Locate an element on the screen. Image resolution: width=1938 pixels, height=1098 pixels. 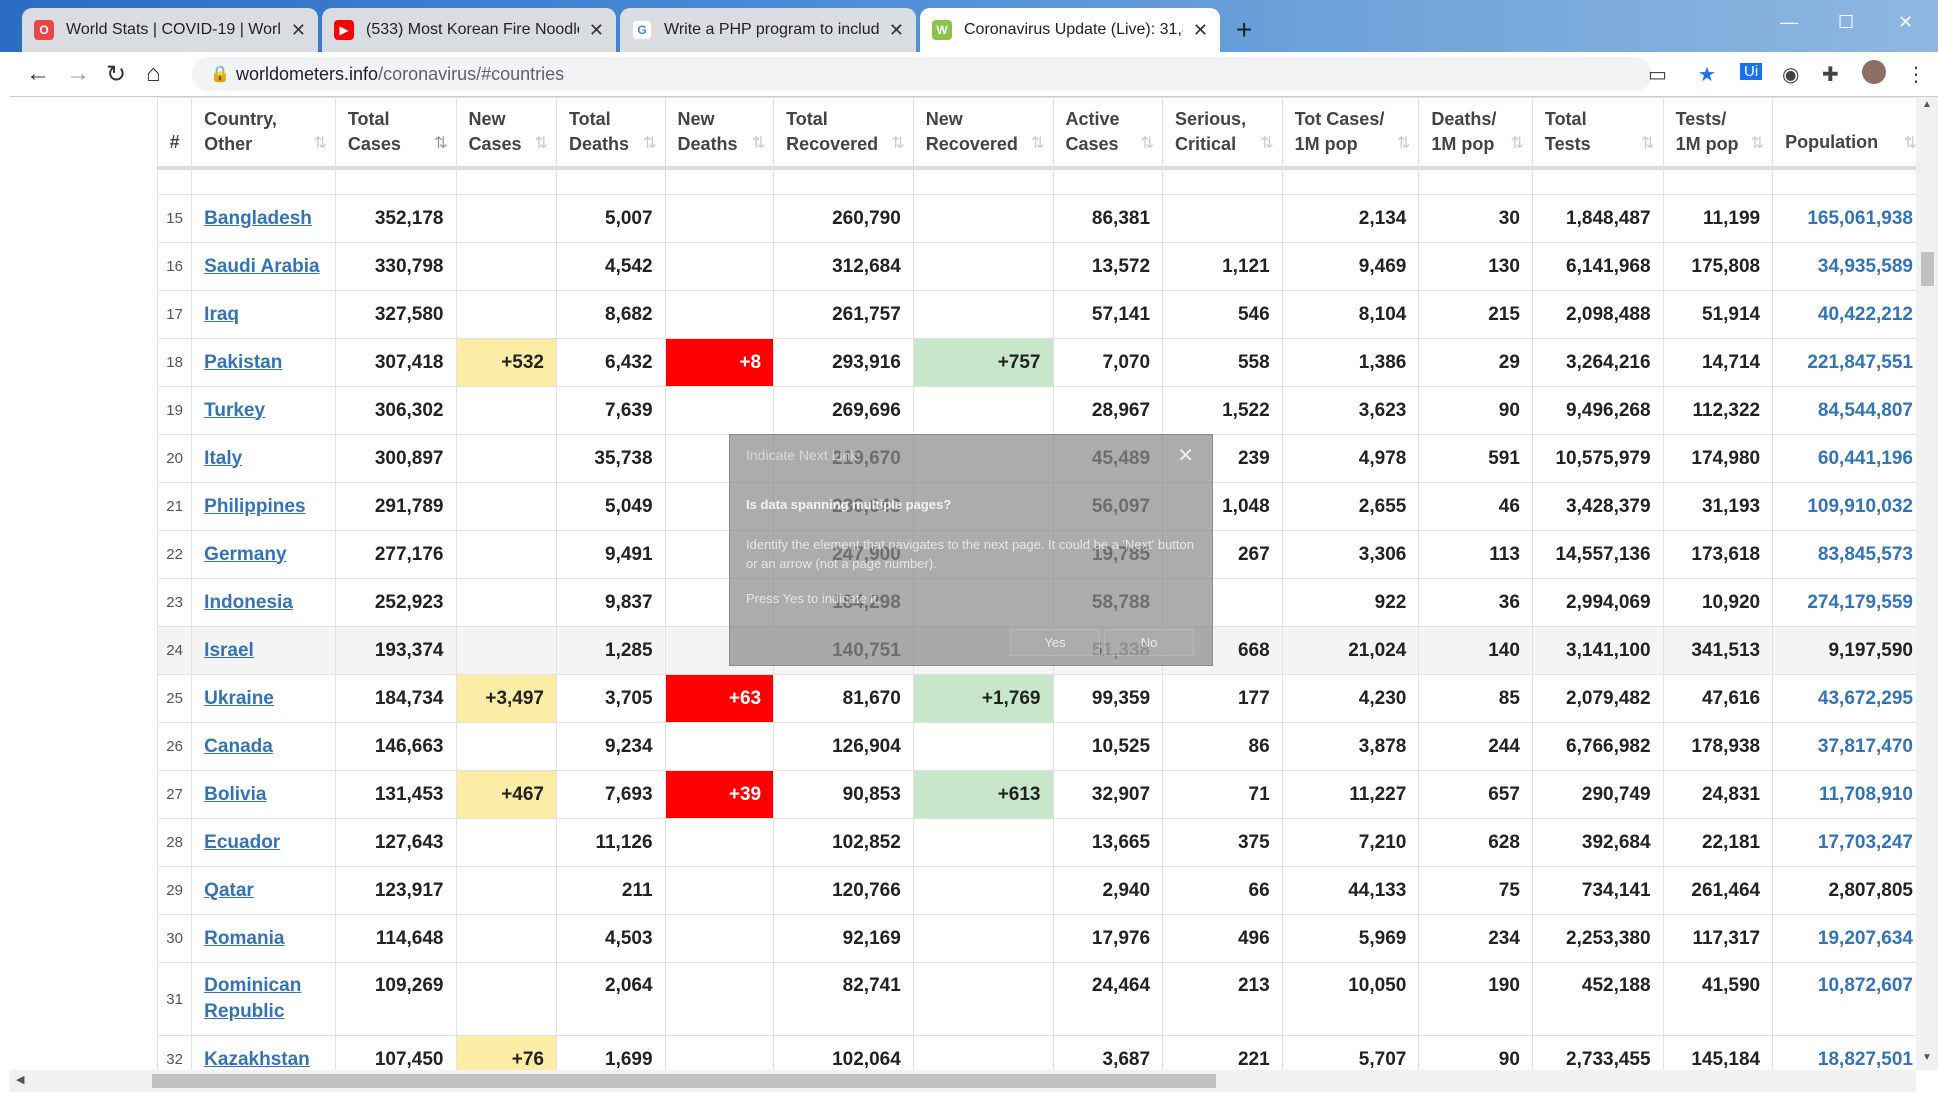
column-header: New Recovered ⇅ is located at coordinates (983, 133).